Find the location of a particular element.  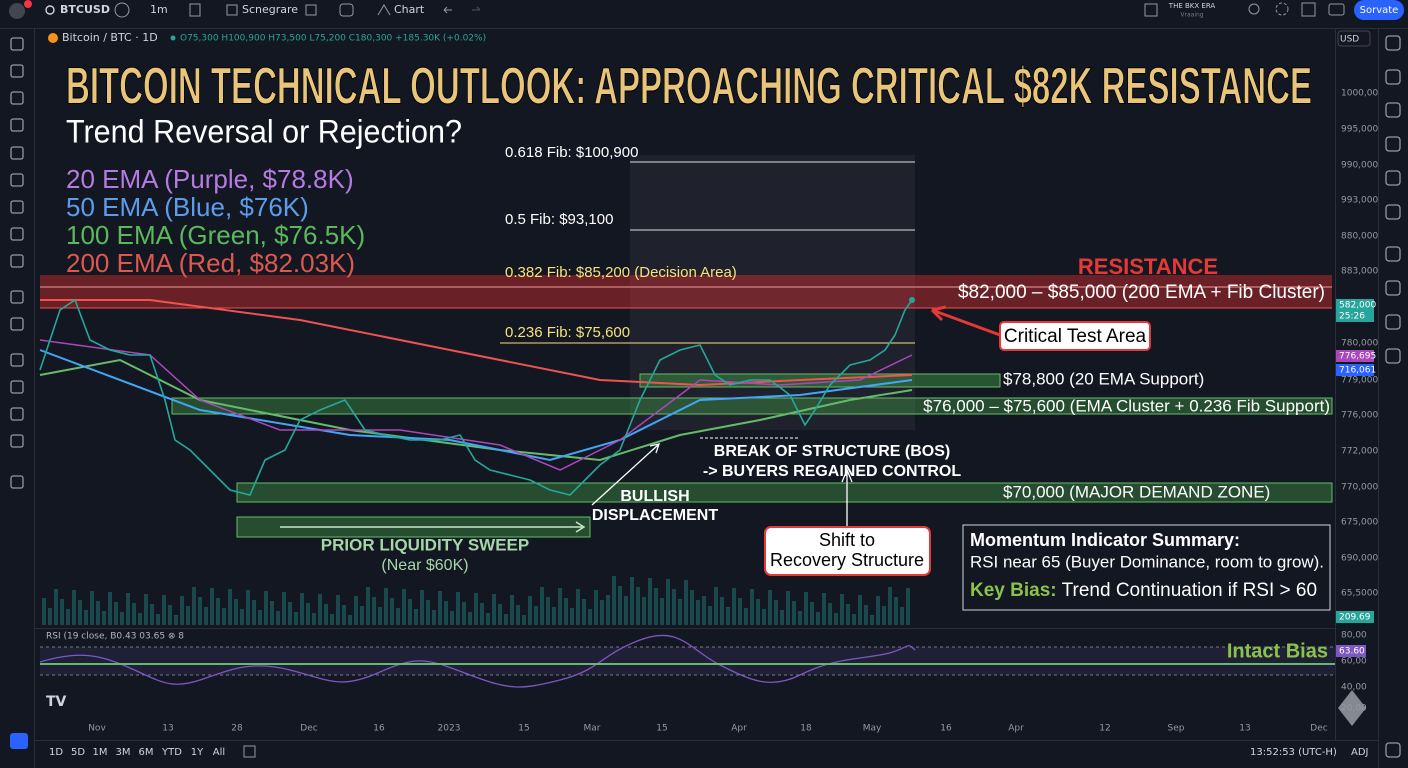

price-tick-label: 990,000 is located at coordinates (1359, 166).